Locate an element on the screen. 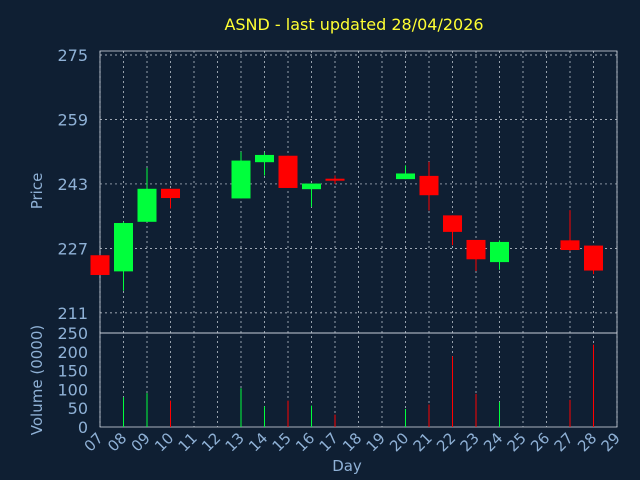 The height and width of the screenshot is (480, 640). x-tick-16: 16 is located at coordinates (305, 442).